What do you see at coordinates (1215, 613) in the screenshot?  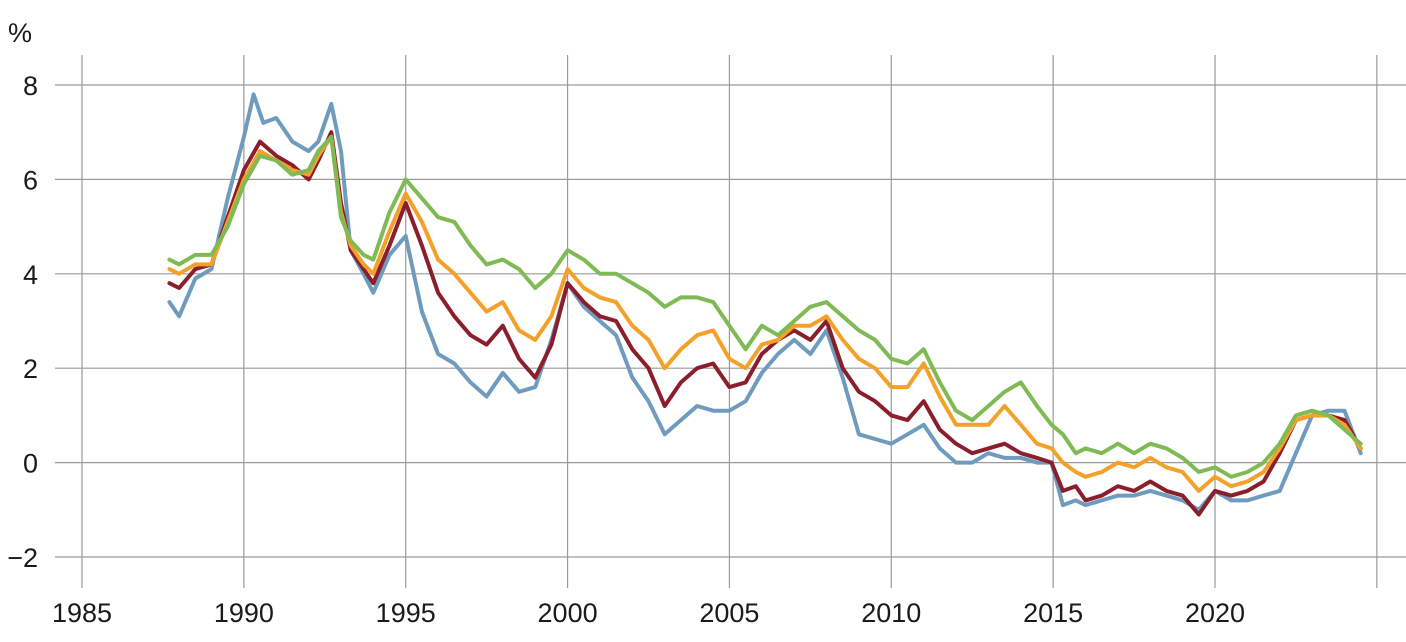 I see `x-tick-label: 2020` at bounding box center [1215, 613].